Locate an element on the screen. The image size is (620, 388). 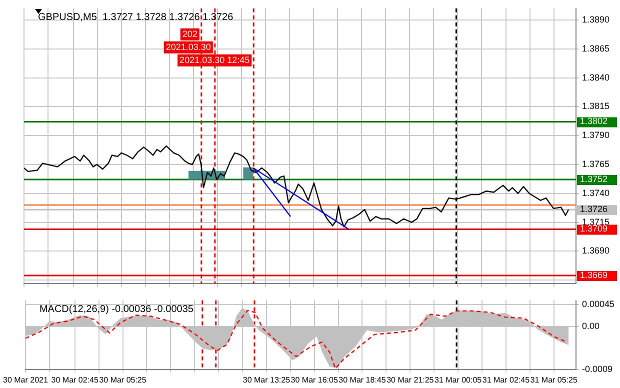
x-tick-label: 30 Mar 16:05 is located at coordinates (314, 379).